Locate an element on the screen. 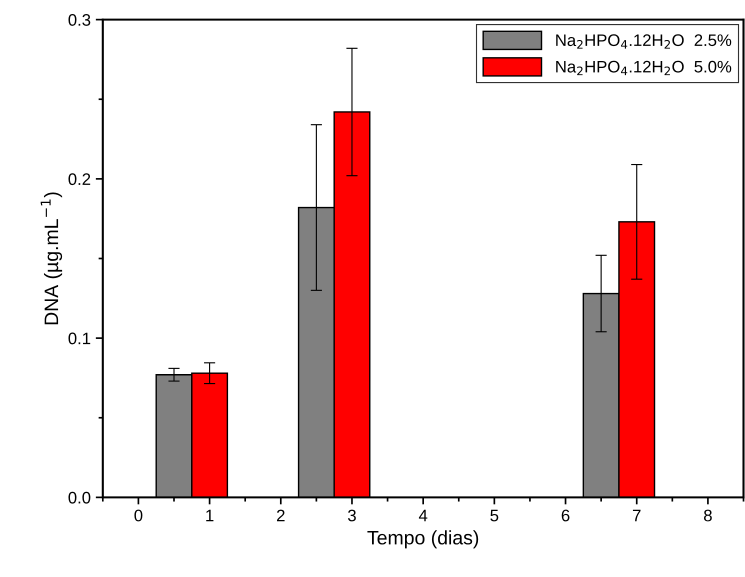 The width and height of the screenshot is (745, 577). x-tick-label: 6 is located at coordinates (566, 516).